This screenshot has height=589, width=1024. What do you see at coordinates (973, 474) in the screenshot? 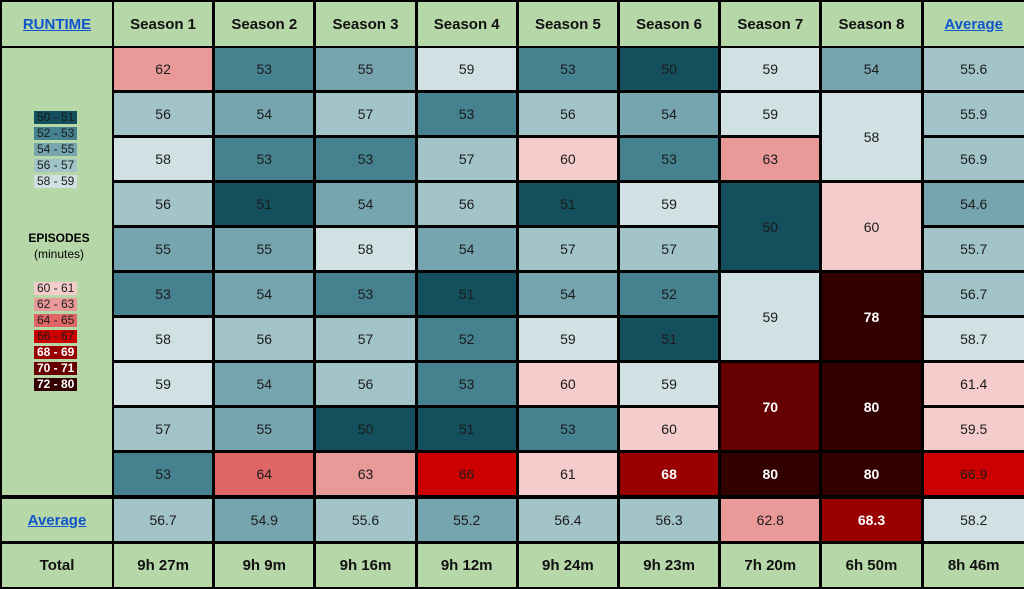
I see `episode-average-cell: 66.9` at bounding box center [973, 474].